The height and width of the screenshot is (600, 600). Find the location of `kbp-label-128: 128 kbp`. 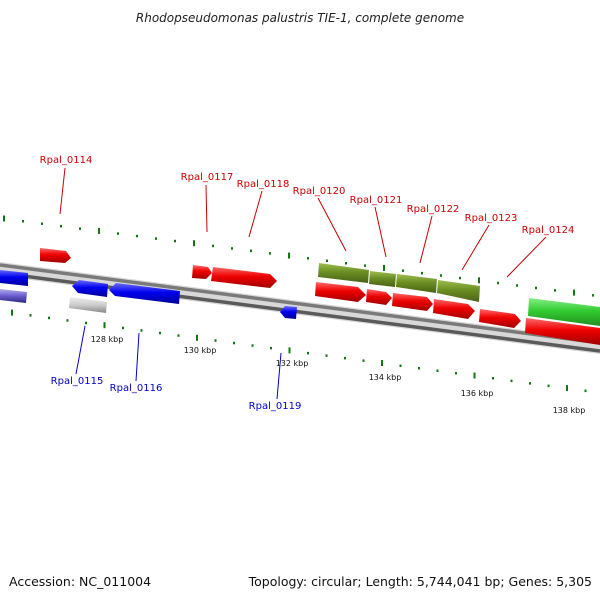

kbp-label-128: 128 kbp is located at coordinates (107, 339).